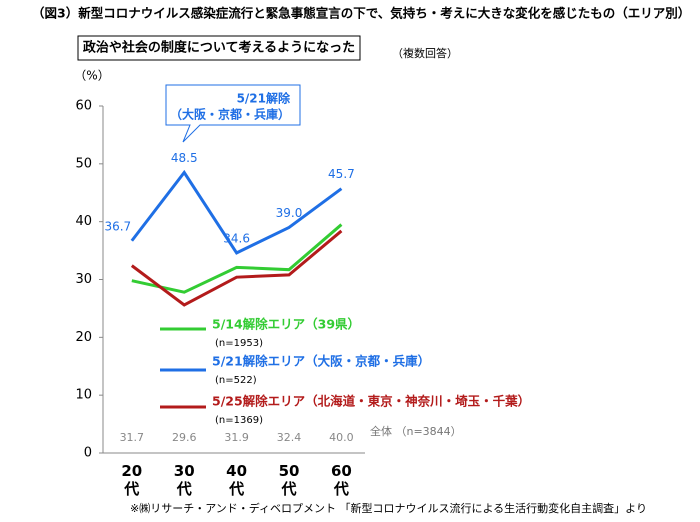 This screenshot has height=522, width=700. I want to click on subtitle-box, so click(219, 48).